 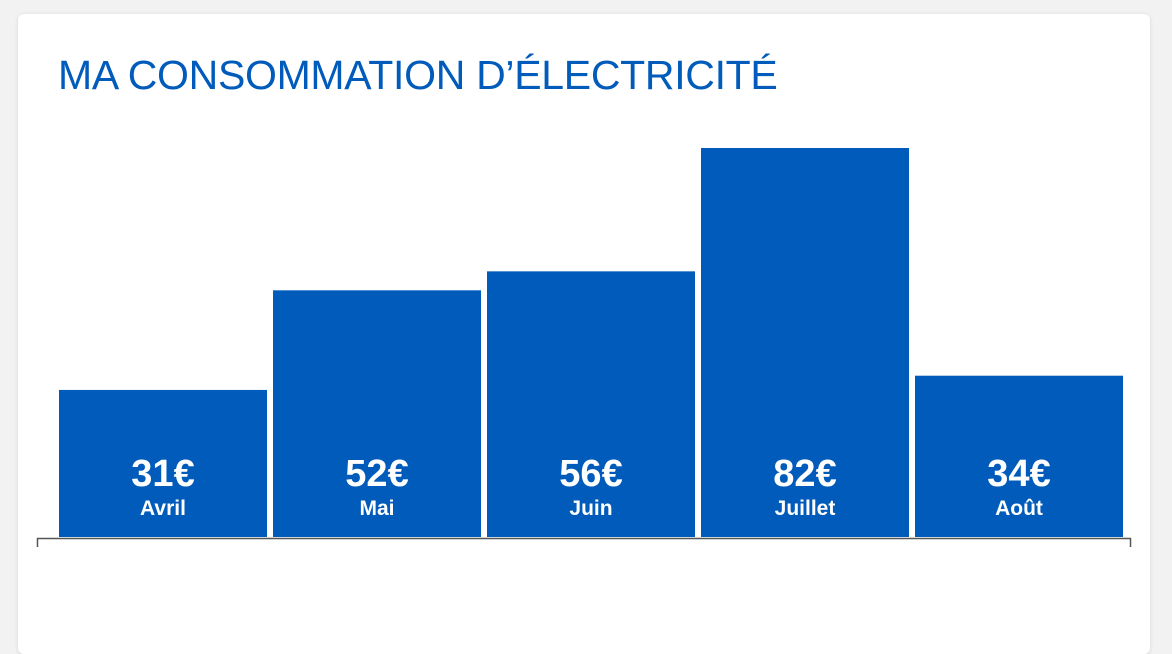 What do you see at coordinates (377, 413) in the screenshot?
I see `bar-mai` at bounding box center [377, 413].